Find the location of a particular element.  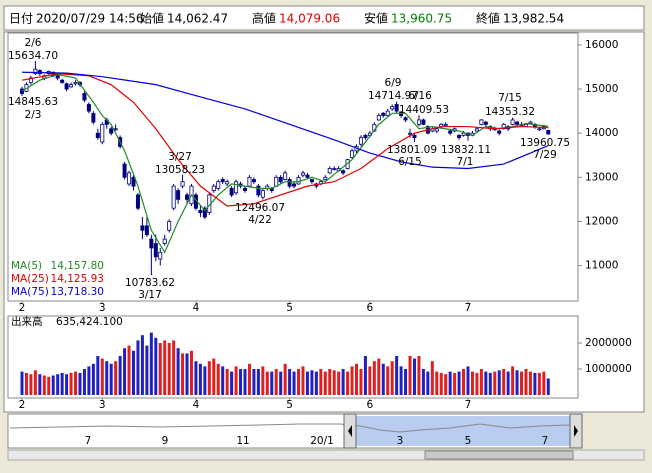

y-tick-label: 14000 is located at coordinates (601, 133).